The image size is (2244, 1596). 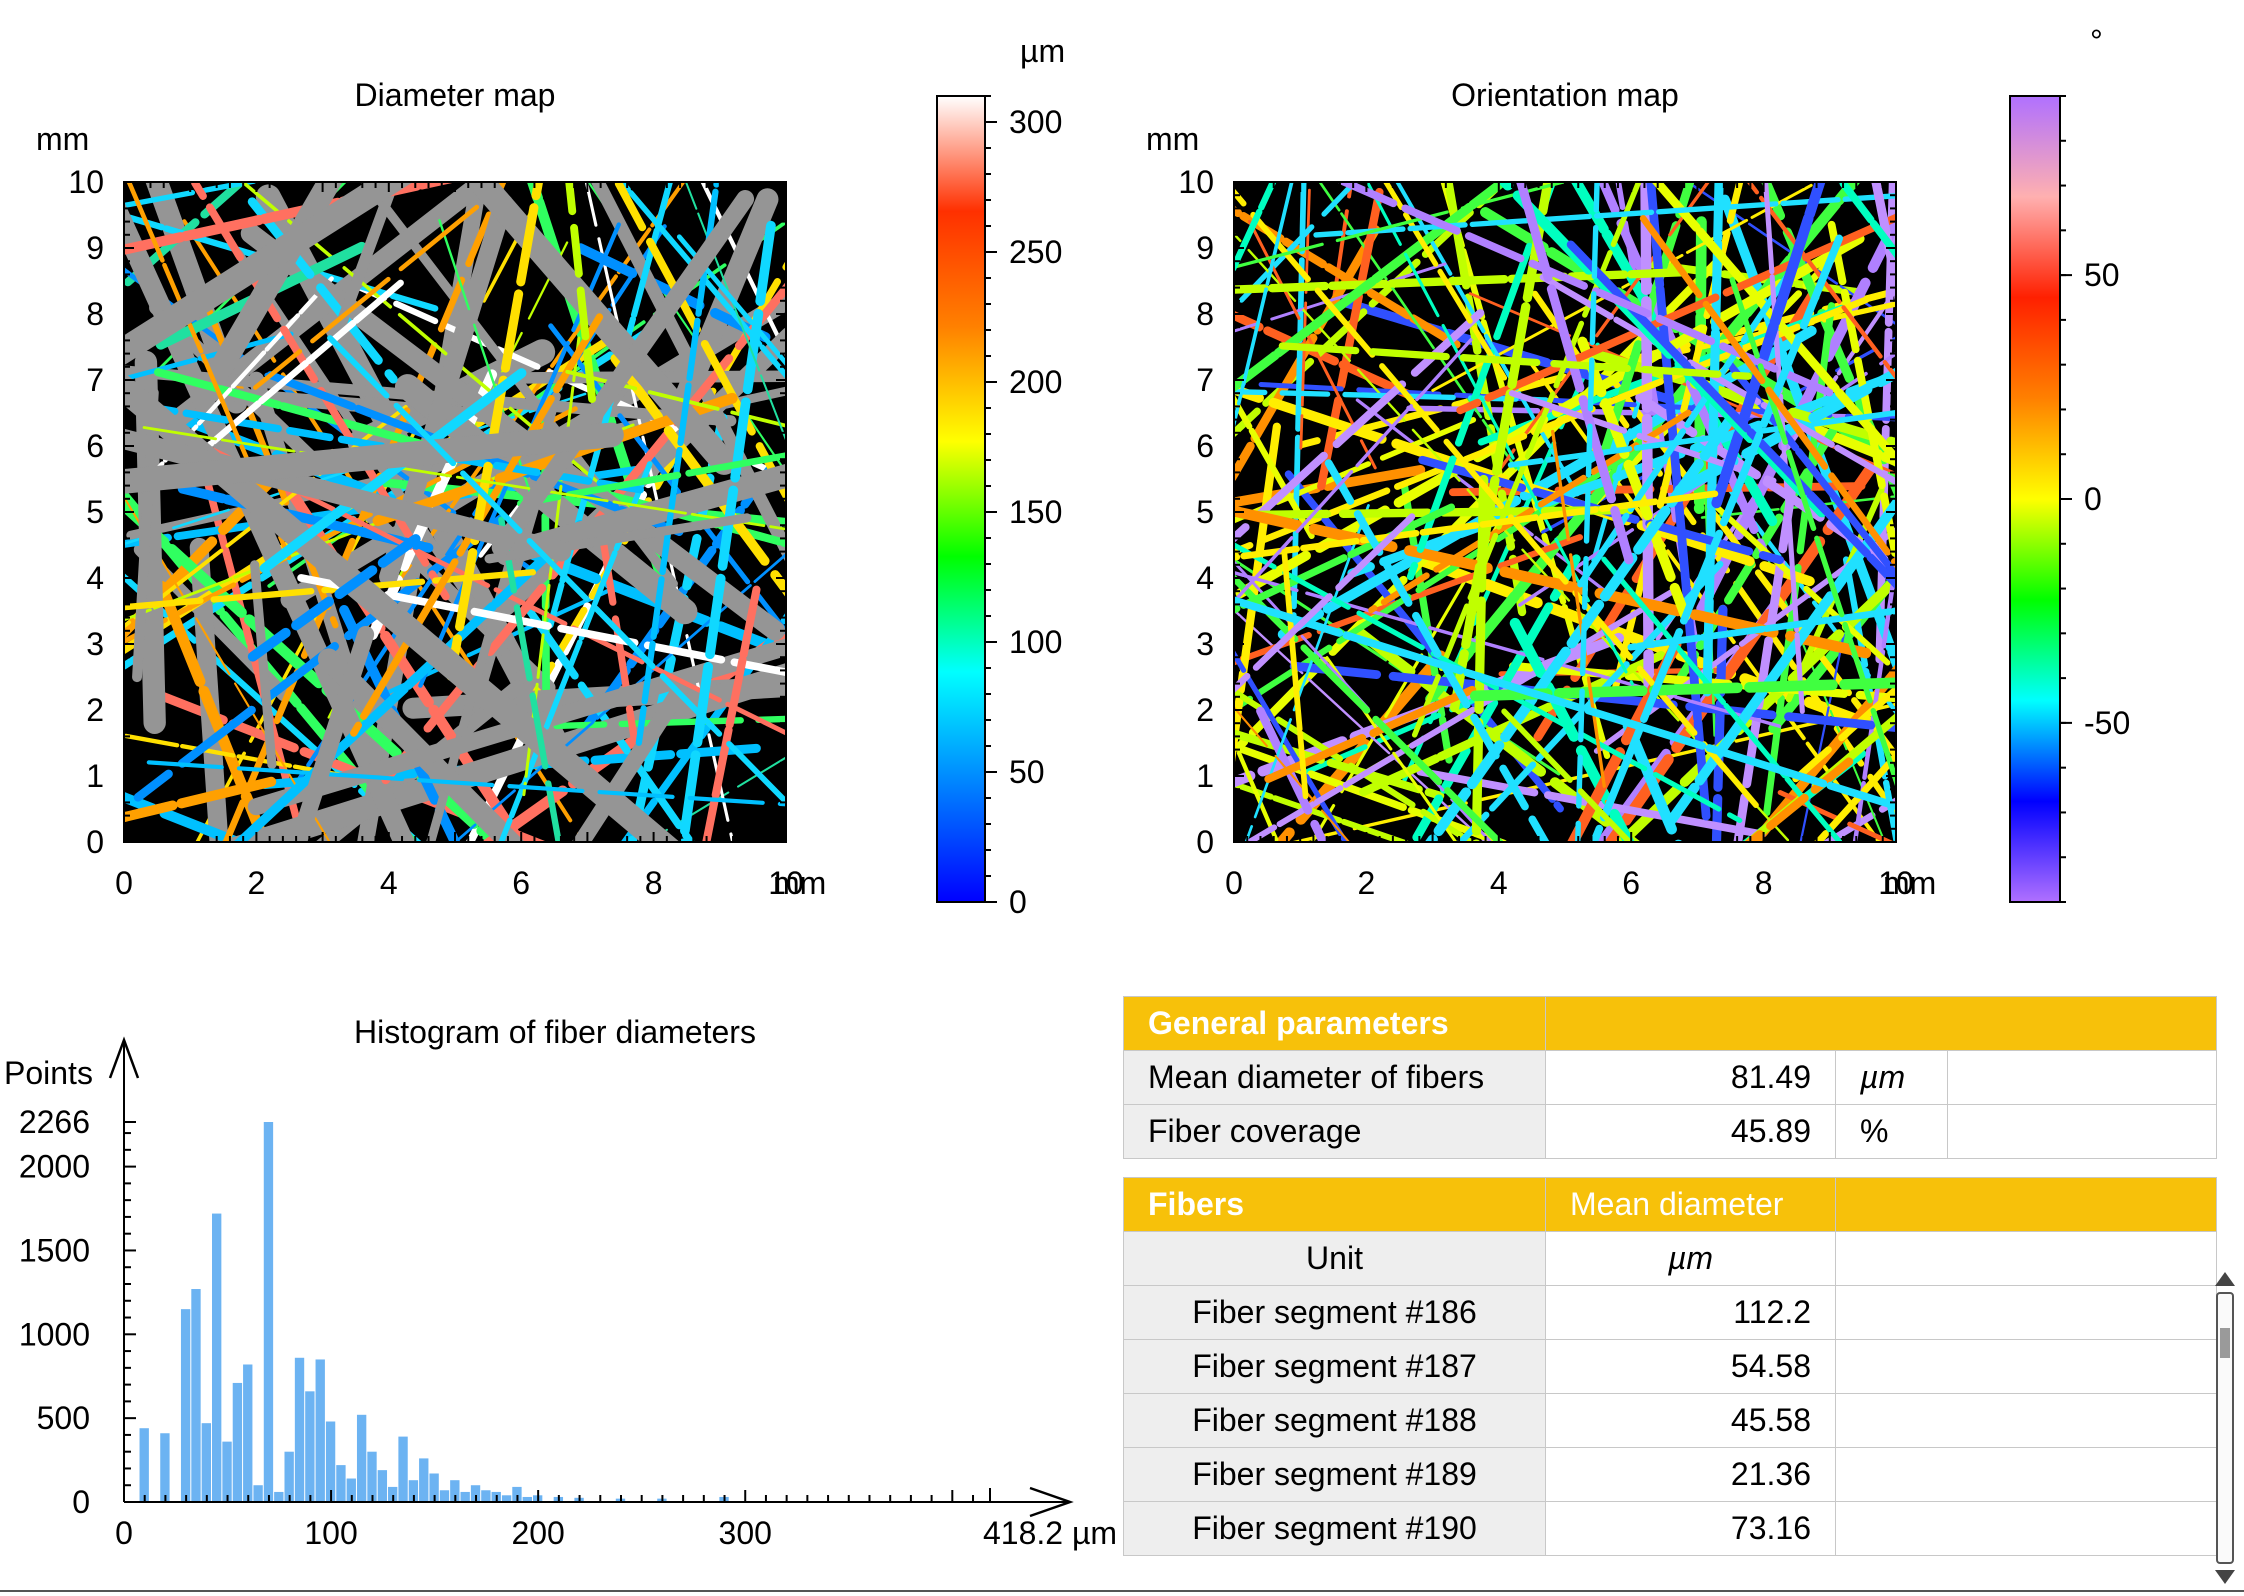 I want to click on table-row: Fiber segment #186 112.2, so click(x=1670, y=1312).